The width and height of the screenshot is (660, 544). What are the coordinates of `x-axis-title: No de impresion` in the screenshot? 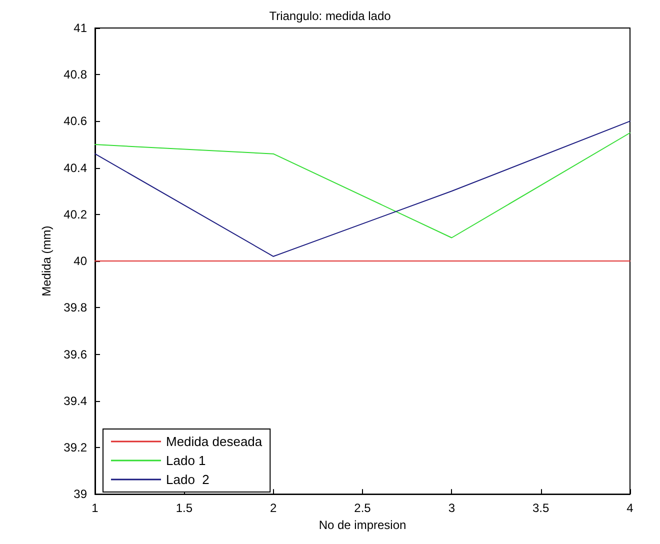 It's located at (362, 525).